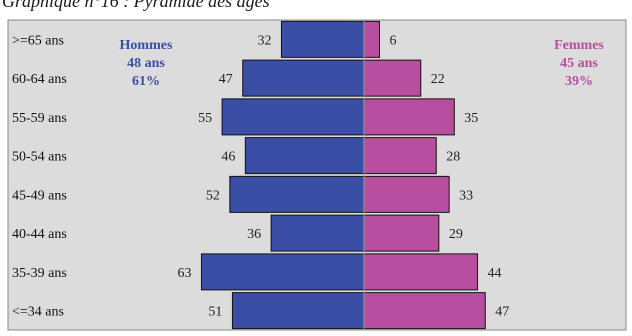  I want to click on value-label-femmes: 6, so click(392, 40).